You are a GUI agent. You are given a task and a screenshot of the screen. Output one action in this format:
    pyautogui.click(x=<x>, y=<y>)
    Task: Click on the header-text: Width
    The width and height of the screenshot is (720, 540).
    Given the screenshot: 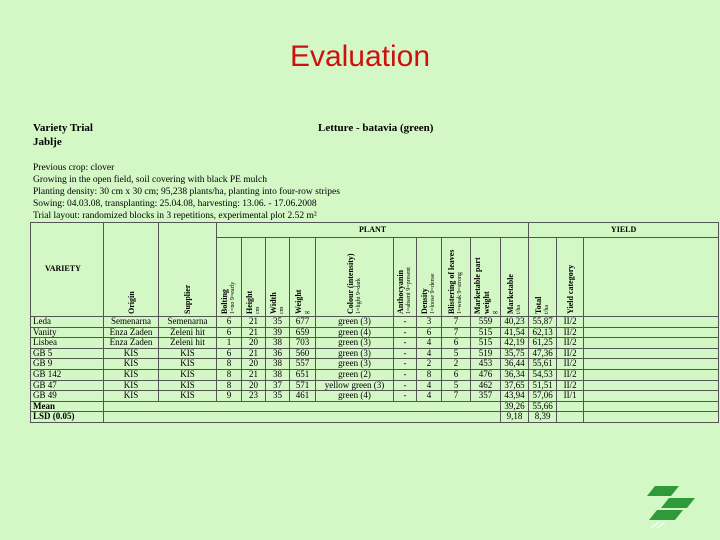 What is the action you would take?
    pyautogui.click(x=273, y=303)
    